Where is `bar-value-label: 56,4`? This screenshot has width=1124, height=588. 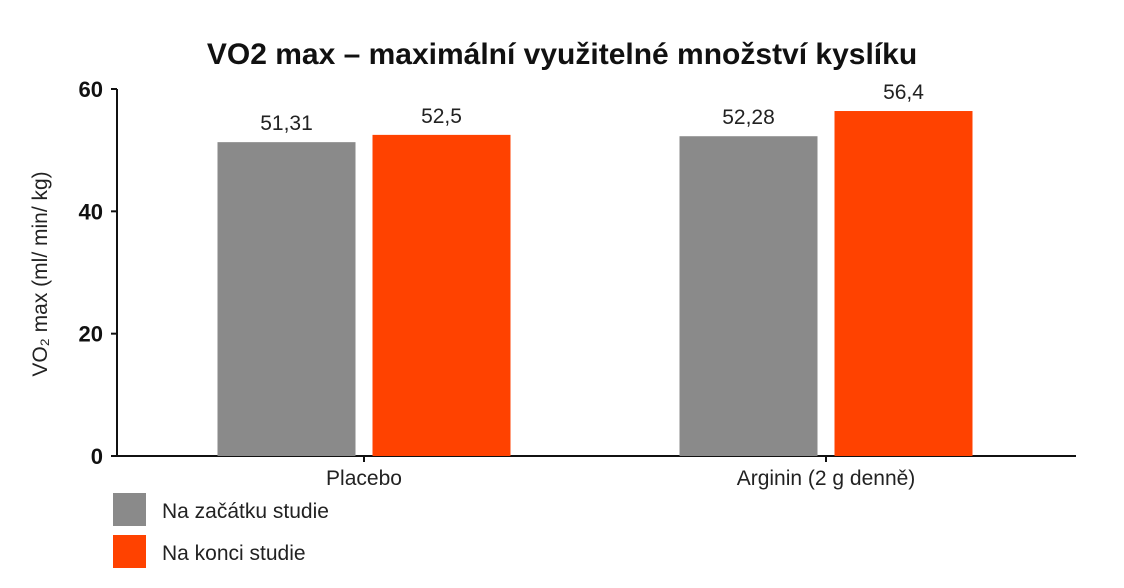 bar-value-label: 56,4 is located at coordinates (903, 92).